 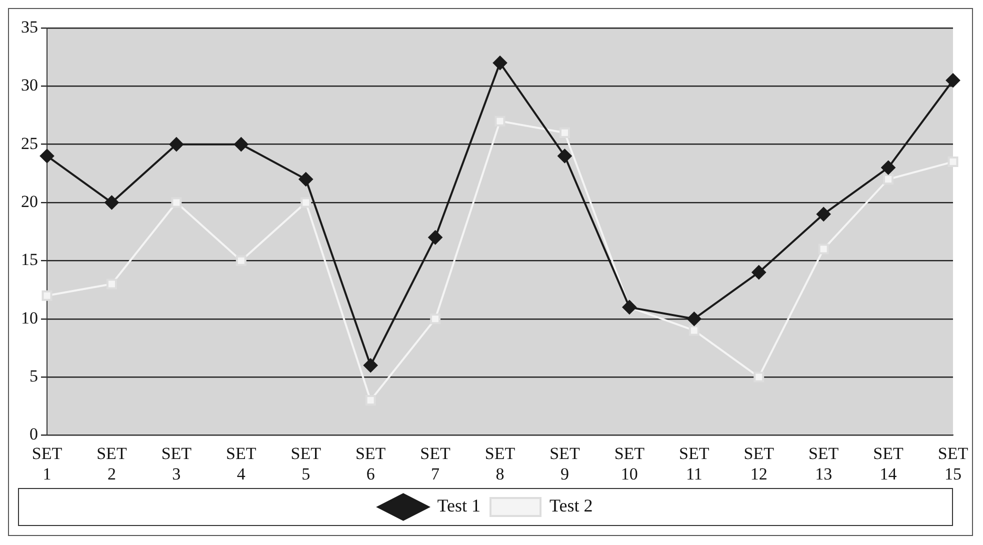 What do you see at coordinates (565, 464) in the screenshot?
I see `x-tick-label: SET 9` at bounding box center [565, 464].